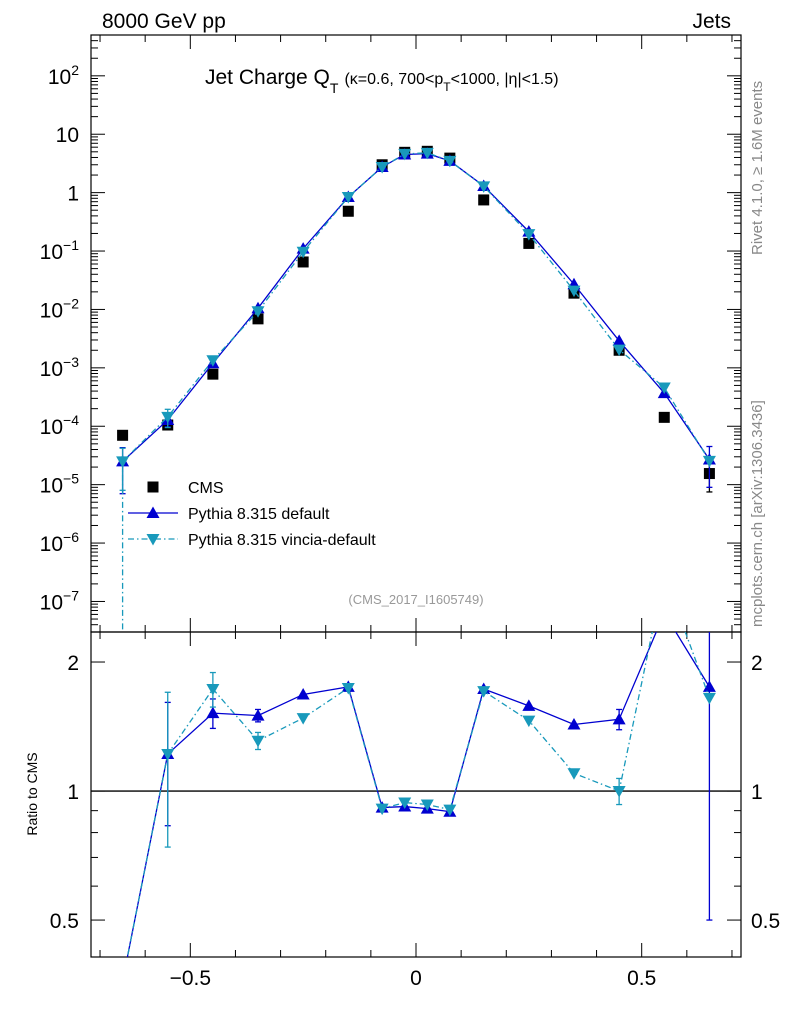 The height and width of the screenshot is (1024, 786). Describe the element at coordinates (60, 425) in the screenshot. I see `main-y-tick-label: 10⁻⁴` at that location.